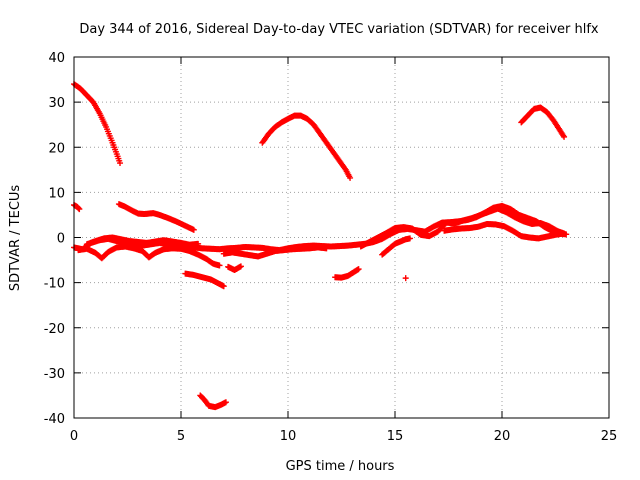  What do you see at coordinates (275, 252) in the screenshot?
I see `series-band-mid-lower` at bounding box center [275, 252].